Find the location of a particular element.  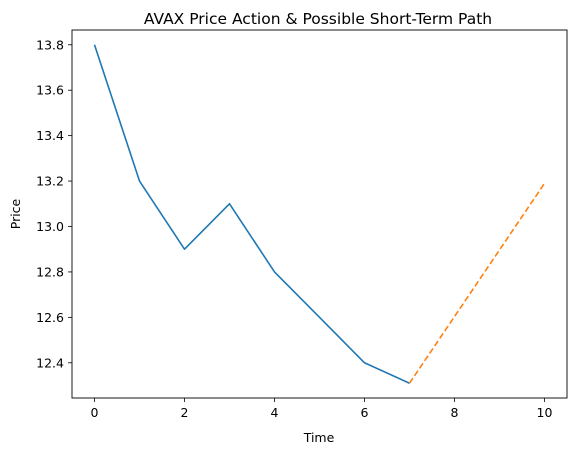

x-axis: 0 2 4 6 8 10 is located at coordinates (322, 409).